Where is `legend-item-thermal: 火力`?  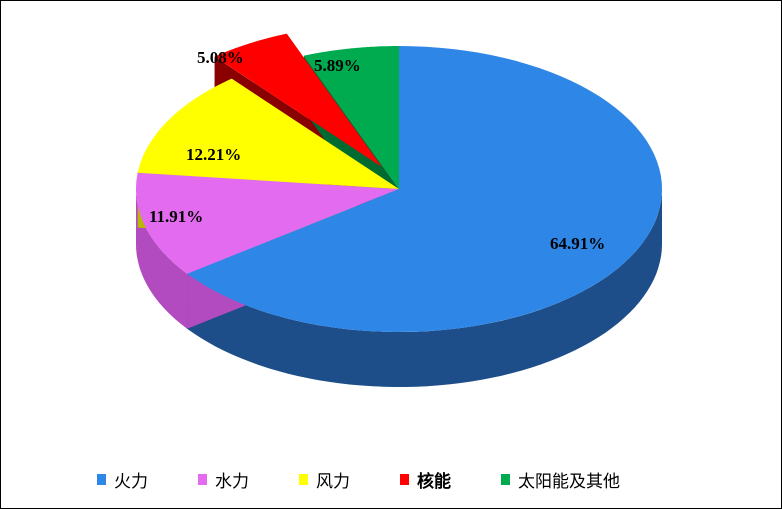
legend-item-thermal: 火力 is located at coordinates (122, 479).